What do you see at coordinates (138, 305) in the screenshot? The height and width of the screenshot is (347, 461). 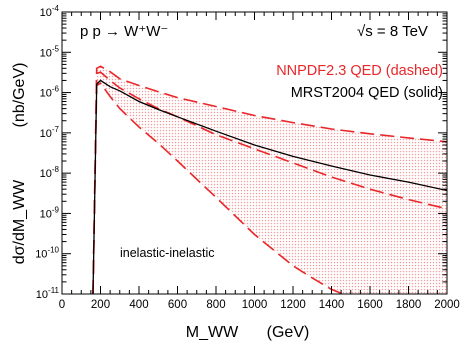 I see `x-tick-label: 400` at bounding box center [138, 305].